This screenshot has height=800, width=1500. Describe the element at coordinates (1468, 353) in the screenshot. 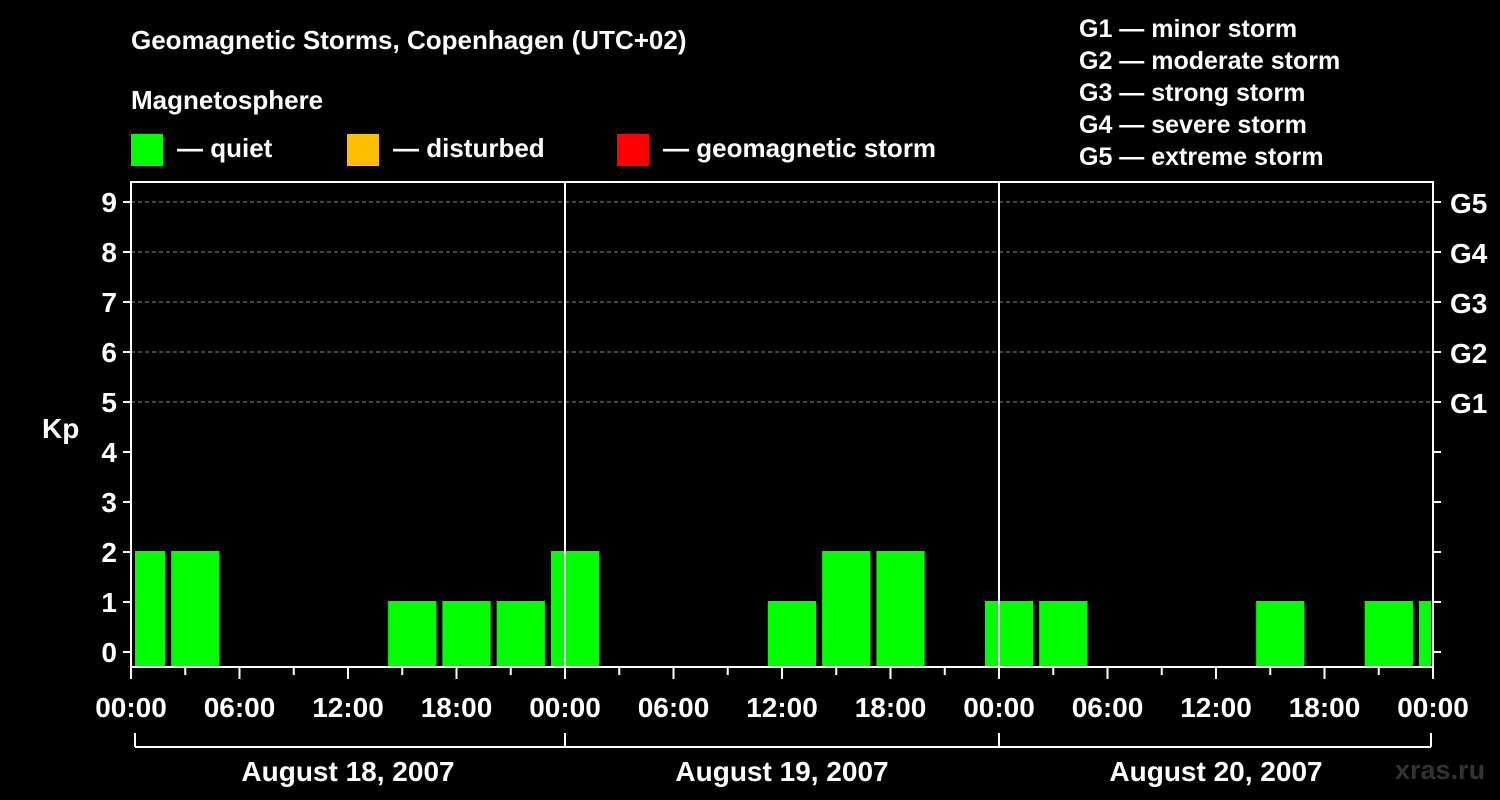

I see `g-scale-label: G2` at that location.